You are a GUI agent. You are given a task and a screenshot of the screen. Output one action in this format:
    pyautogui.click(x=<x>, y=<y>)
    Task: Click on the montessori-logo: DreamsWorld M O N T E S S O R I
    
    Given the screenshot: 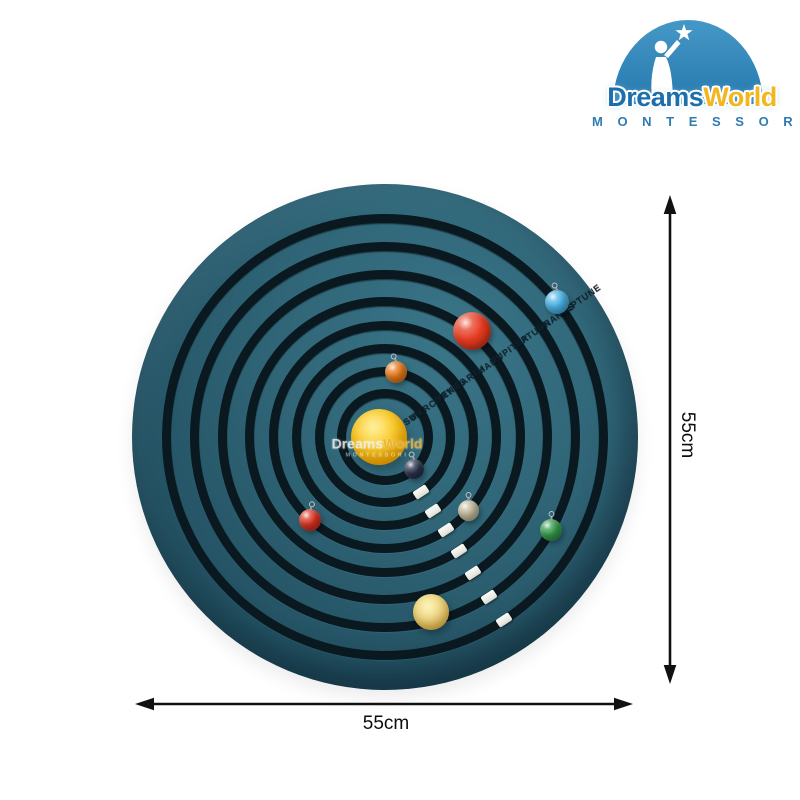 What is the action you would take?
    pyautogui.click(x=696, y=71)
    